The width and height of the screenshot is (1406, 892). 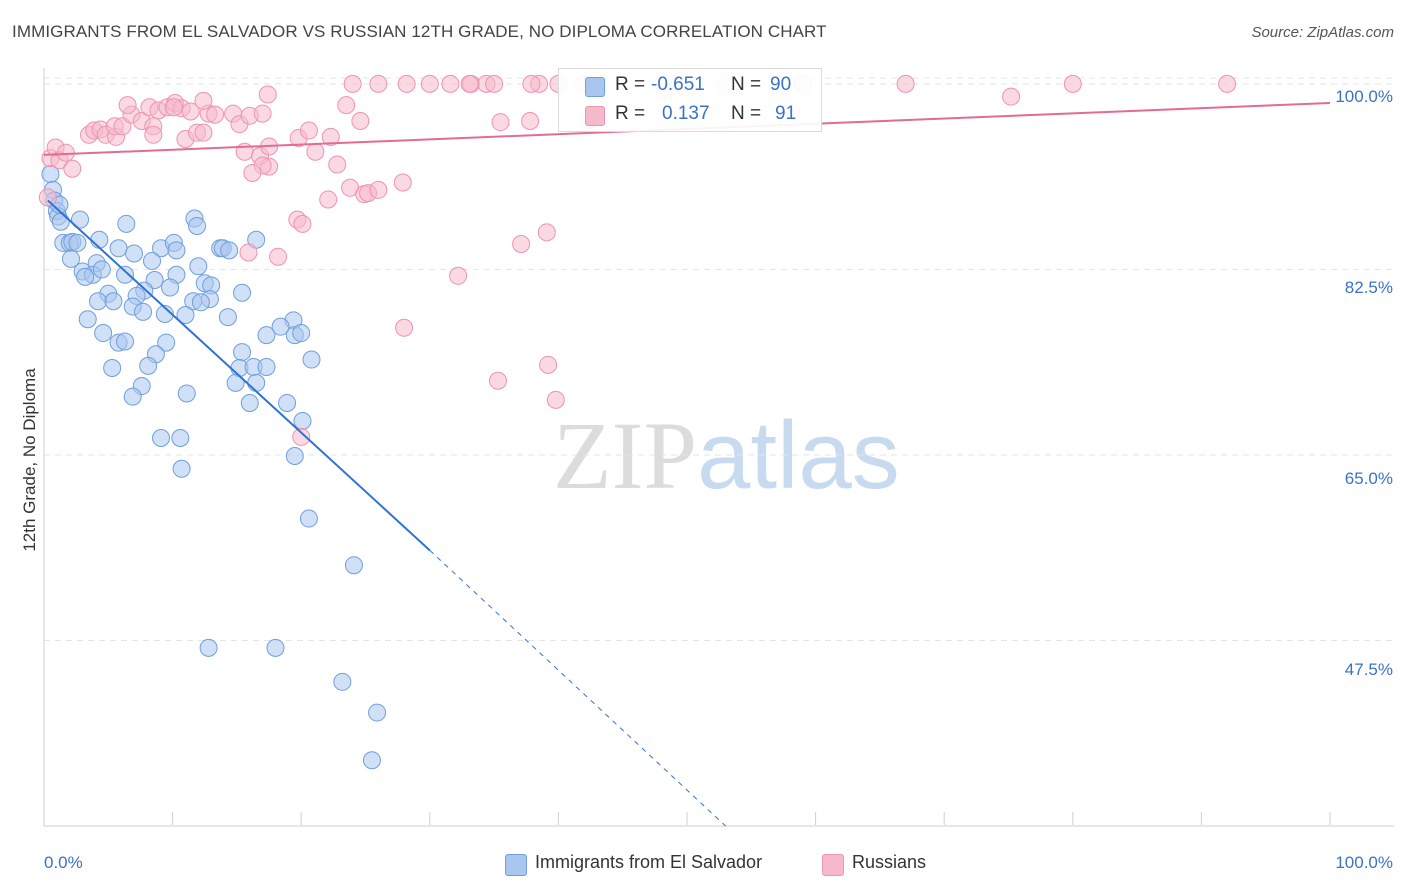 I want to click on el-salvador-trendline, so click(x=239, y=375).